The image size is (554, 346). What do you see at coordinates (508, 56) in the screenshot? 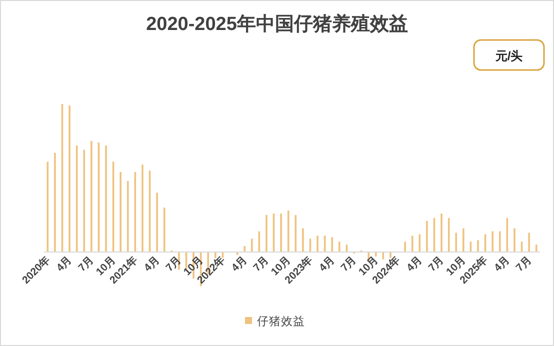
I see `text: 元/头` at bounding box center [508, 56].